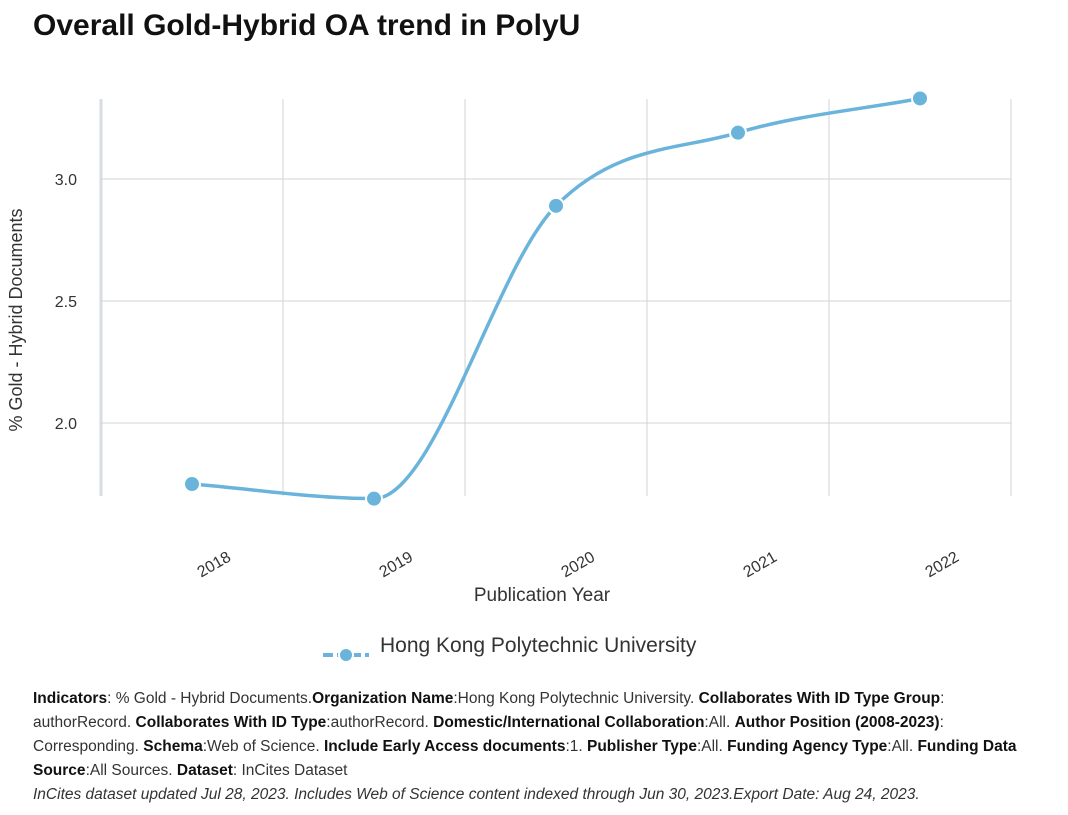 Image resolution: width=1068 pixels, height=815 pixels. I want to click on x-tick-label: 2021, so click(760, 565).